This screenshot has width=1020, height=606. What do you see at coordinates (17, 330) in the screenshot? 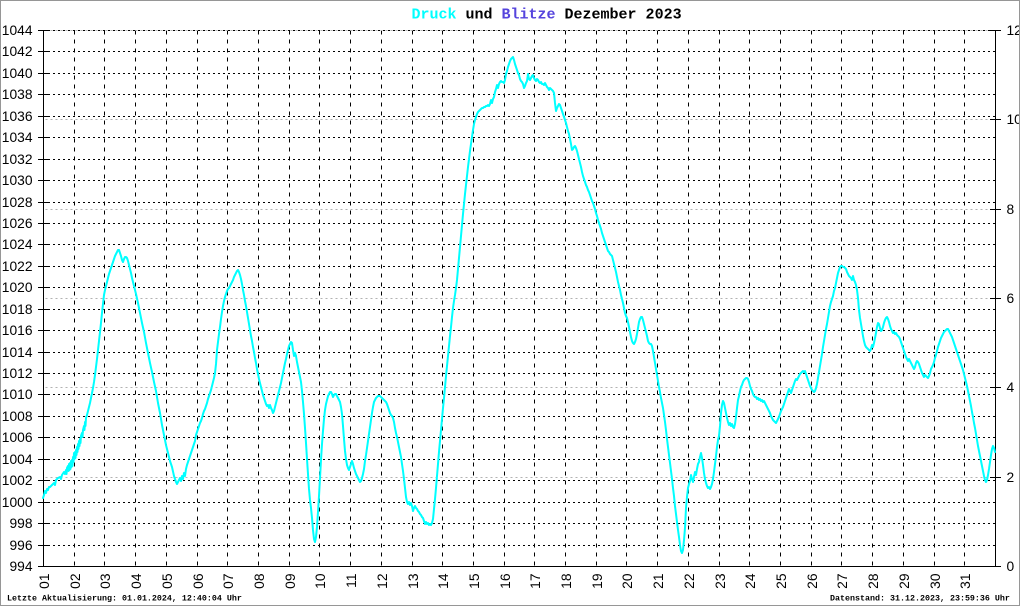
I see `svg-text: 1016` at bounding box center [17, 330].